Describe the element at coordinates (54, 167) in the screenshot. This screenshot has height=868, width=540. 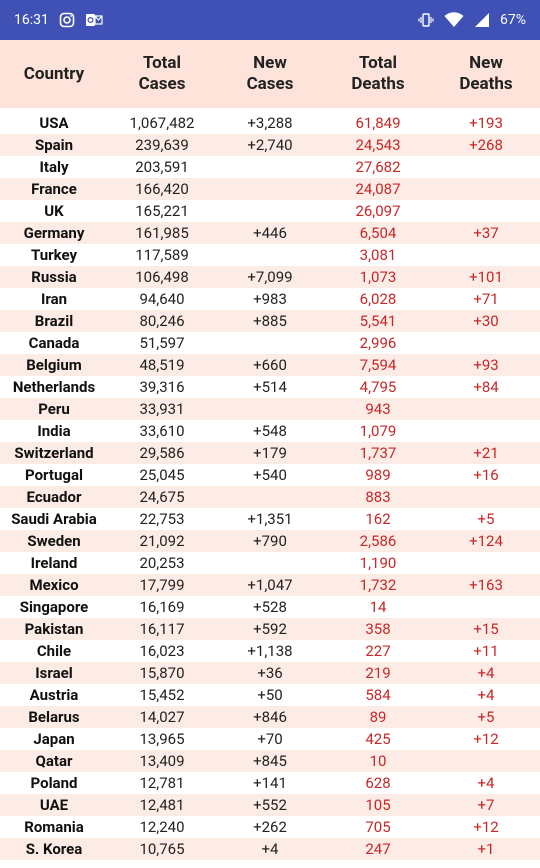
I see `country-cell: Italy` at that location.